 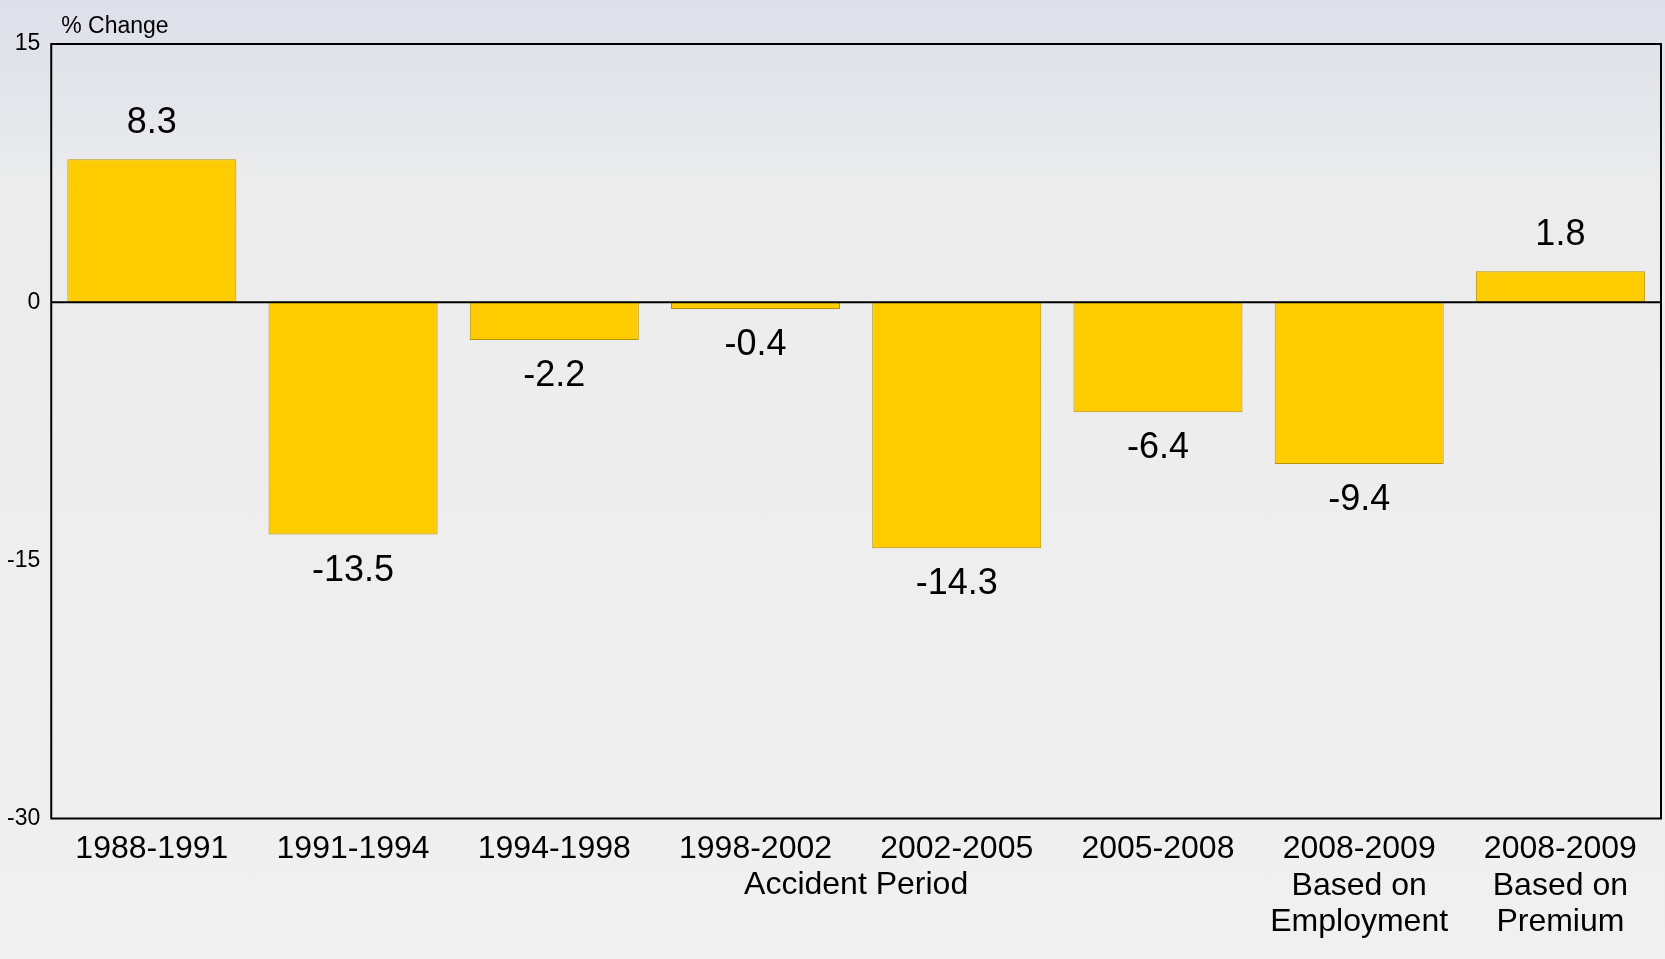 I want to click on data-label: -14.3, so click(x=956, y=582).